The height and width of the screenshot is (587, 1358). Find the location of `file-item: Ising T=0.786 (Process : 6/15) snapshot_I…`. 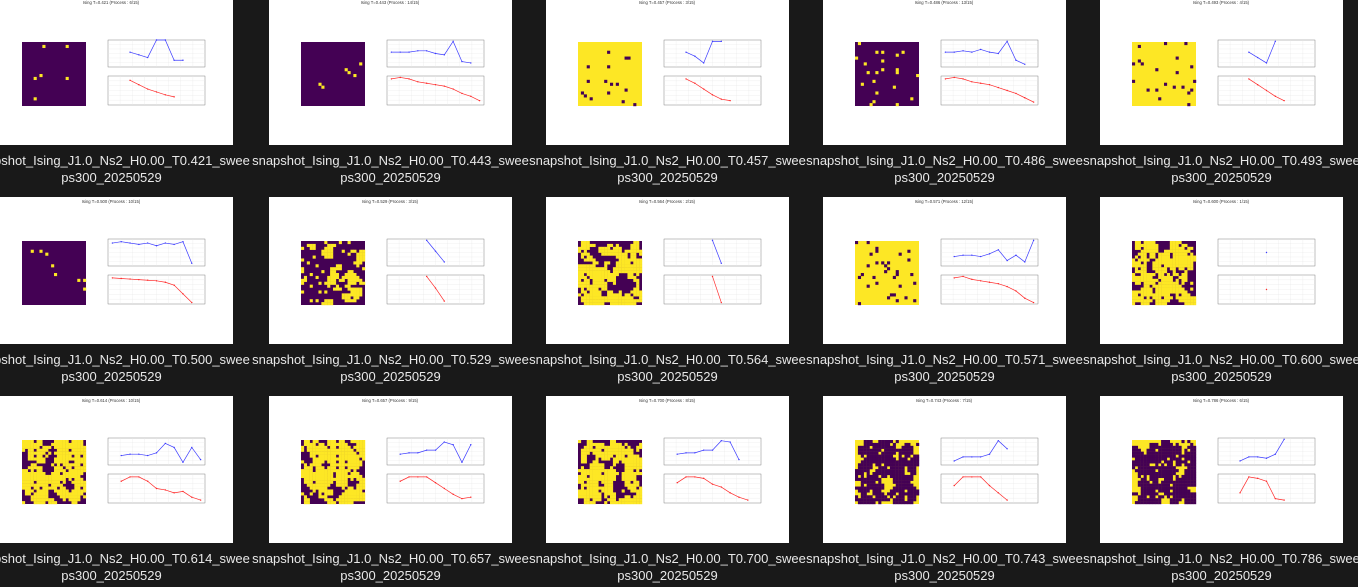

file-item: Ising T=0.786 (Process : 6/15) snapshot_I… is located at coordinates (1220, 491).